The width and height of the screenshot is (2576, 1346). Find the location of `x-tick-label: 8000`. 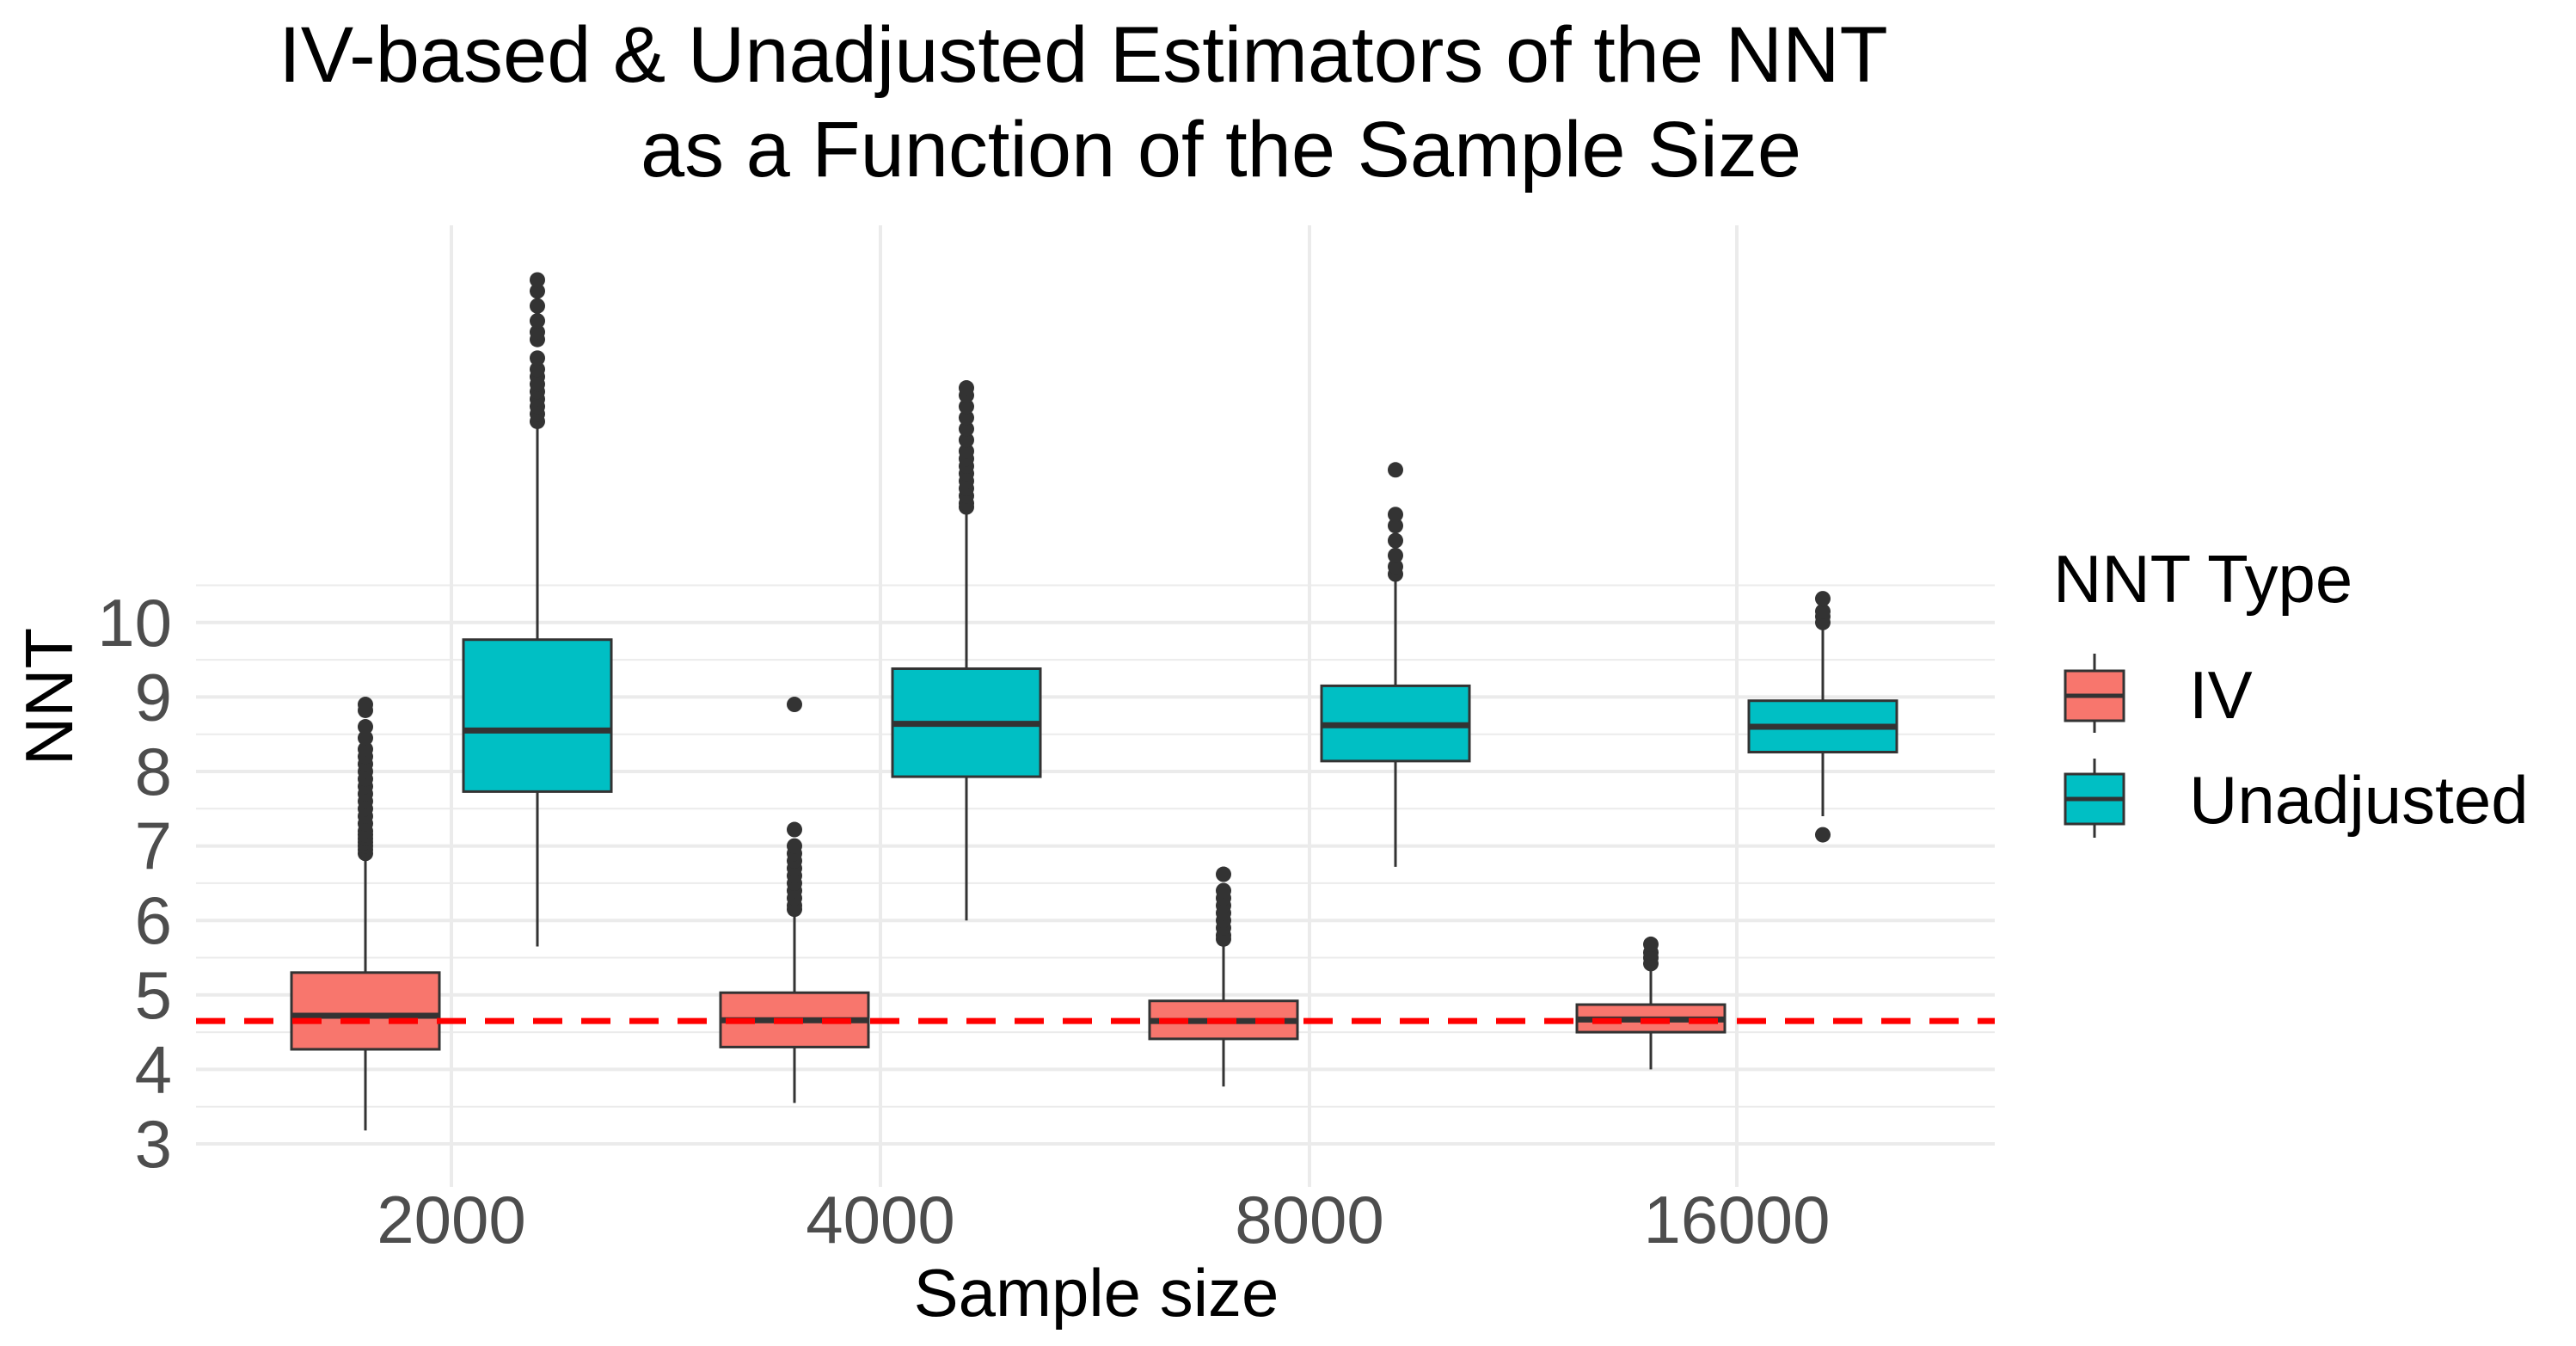

x-tick-label: 8000 is located at coordinates (1309, 1219).